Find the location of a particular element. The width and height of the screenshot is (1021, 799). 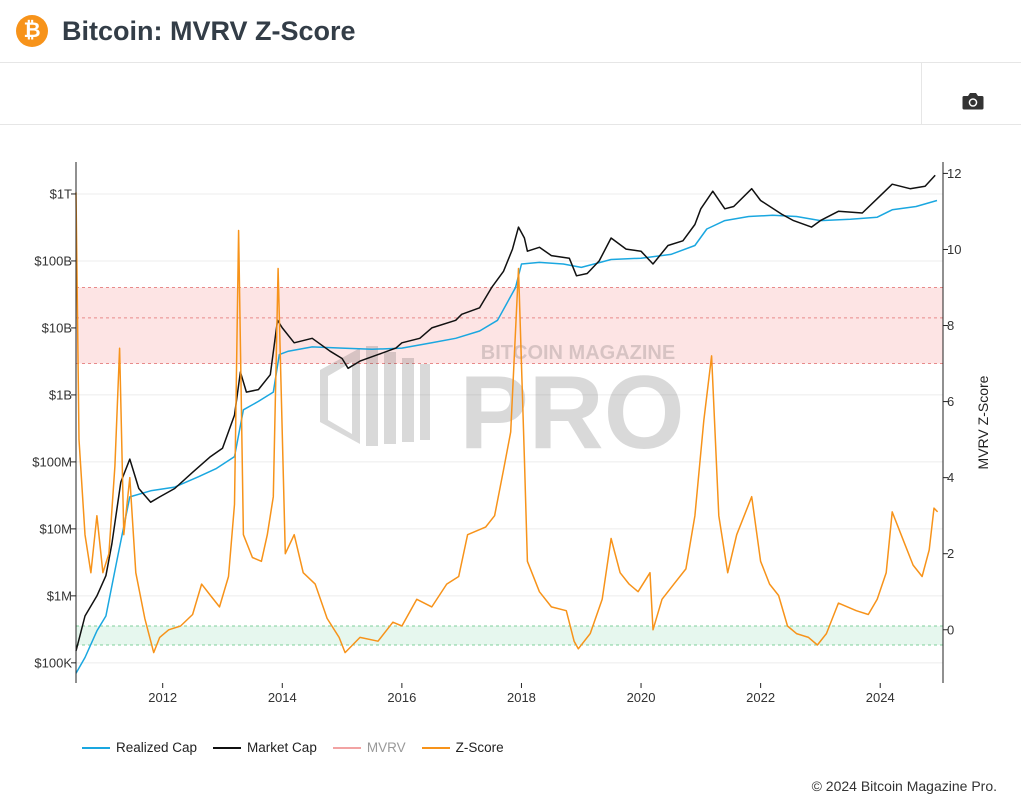

legend-item-market-cap: Market Cap is located at coordinates (265, 747).